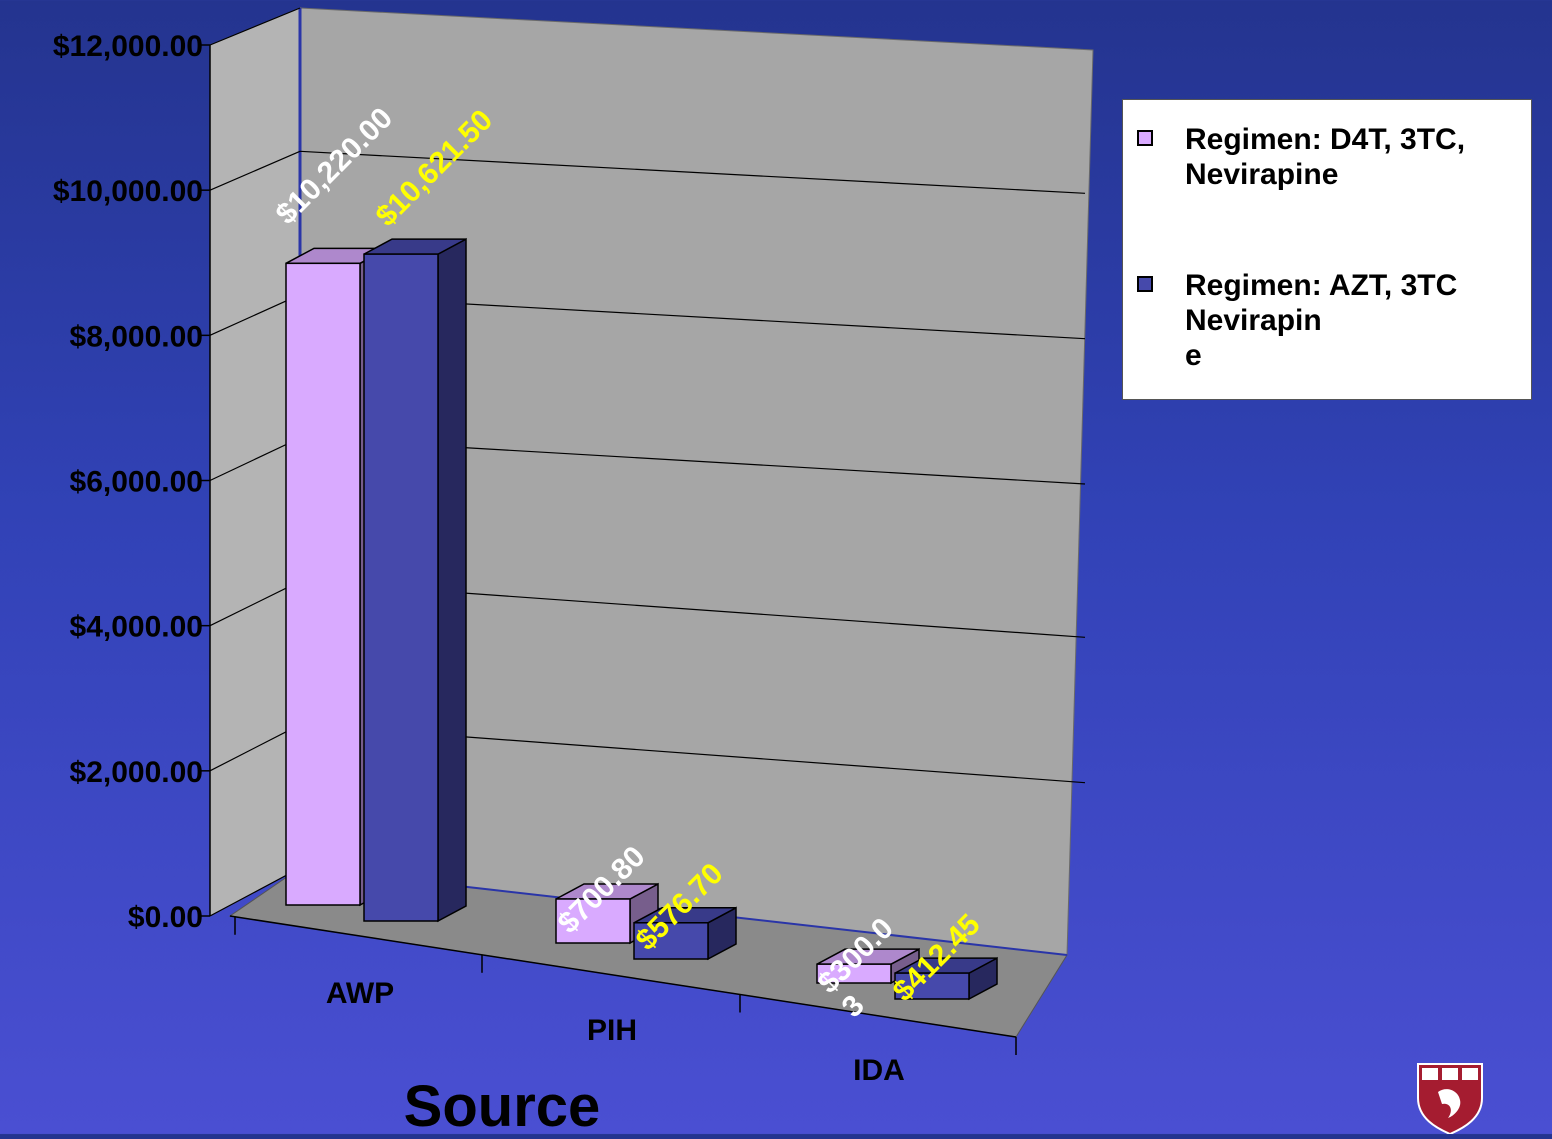 This screenshot has height=1139, width=1552. What do you see at coordinates (502, 1104) in the screenshot?
I see `x-axis-title: Source` at bounding box center [502, 1104].